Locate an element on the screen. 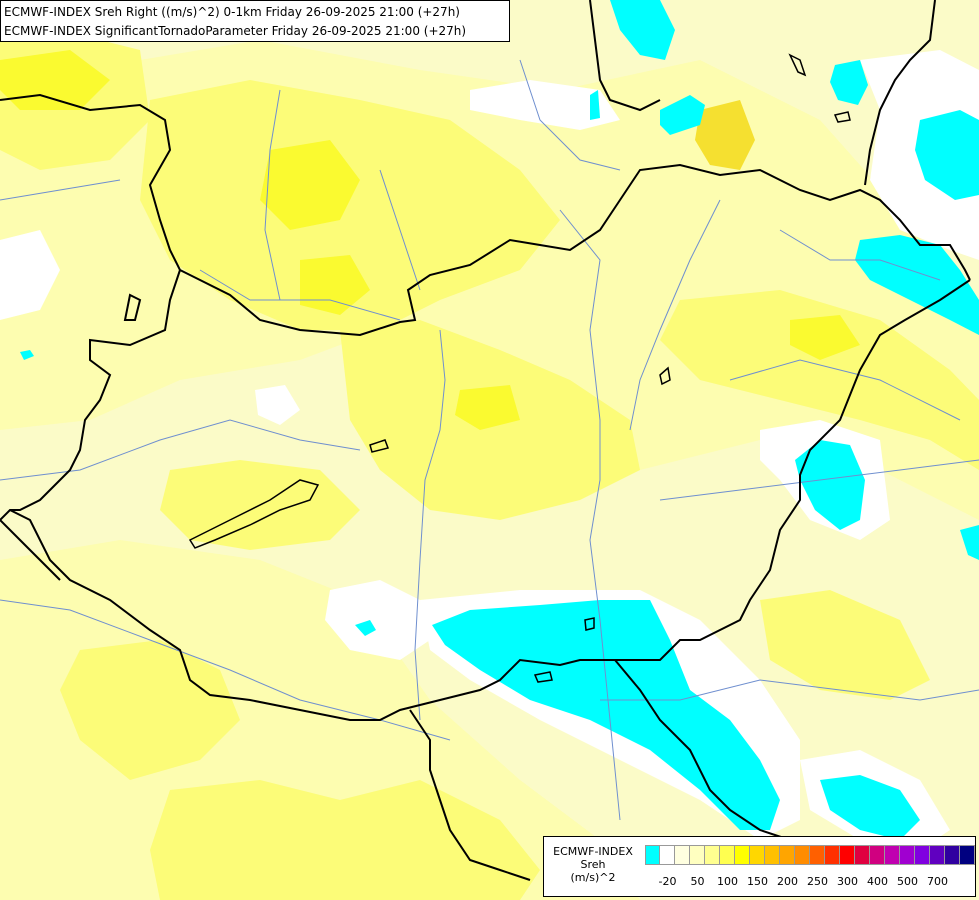 The image size is (979, 900). field-yellow-zone-southeast is located at coordinates (845, 645).